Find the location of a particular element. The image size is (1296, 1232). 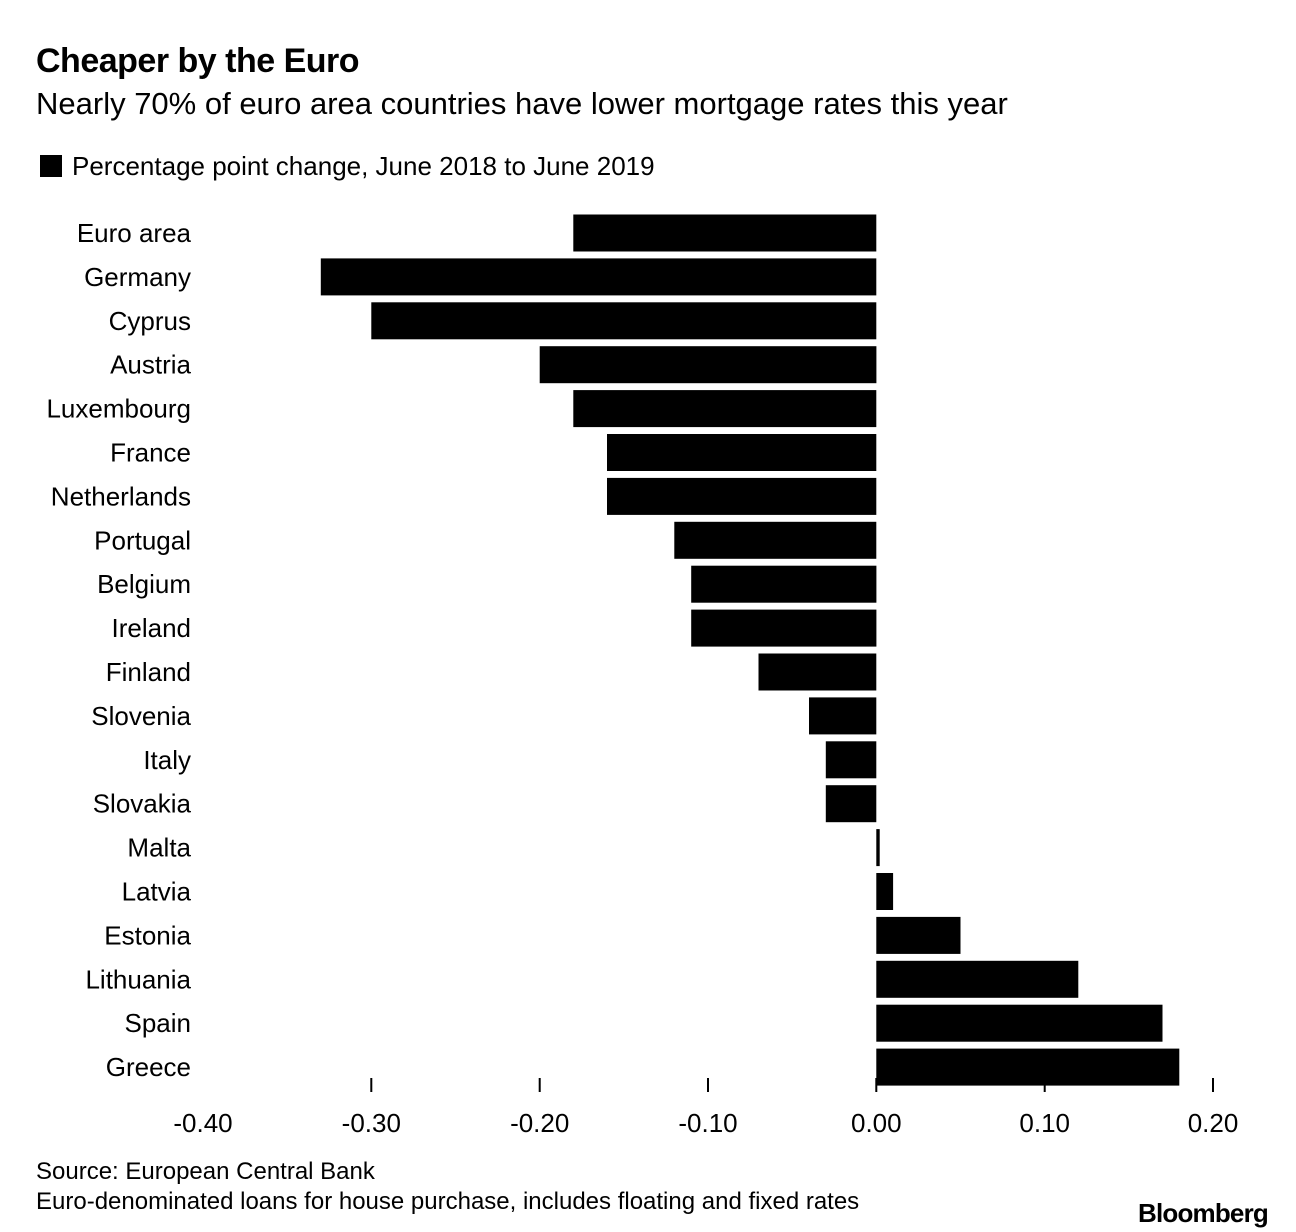

bar-luxembourg is located at coordinates (725, 409).